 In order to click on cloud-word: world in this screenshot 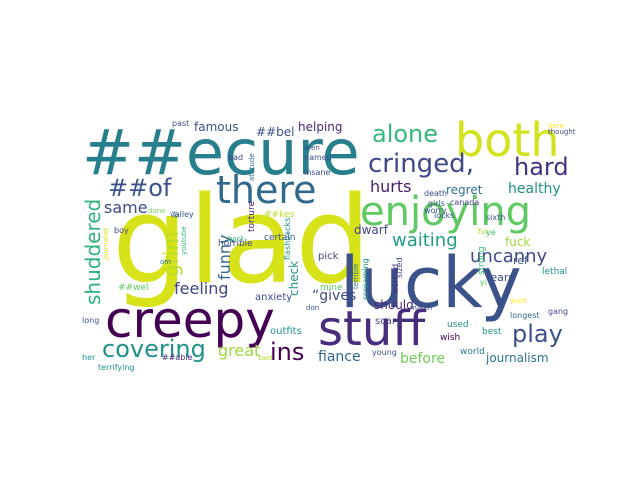, I will do `click(472, 352)`.